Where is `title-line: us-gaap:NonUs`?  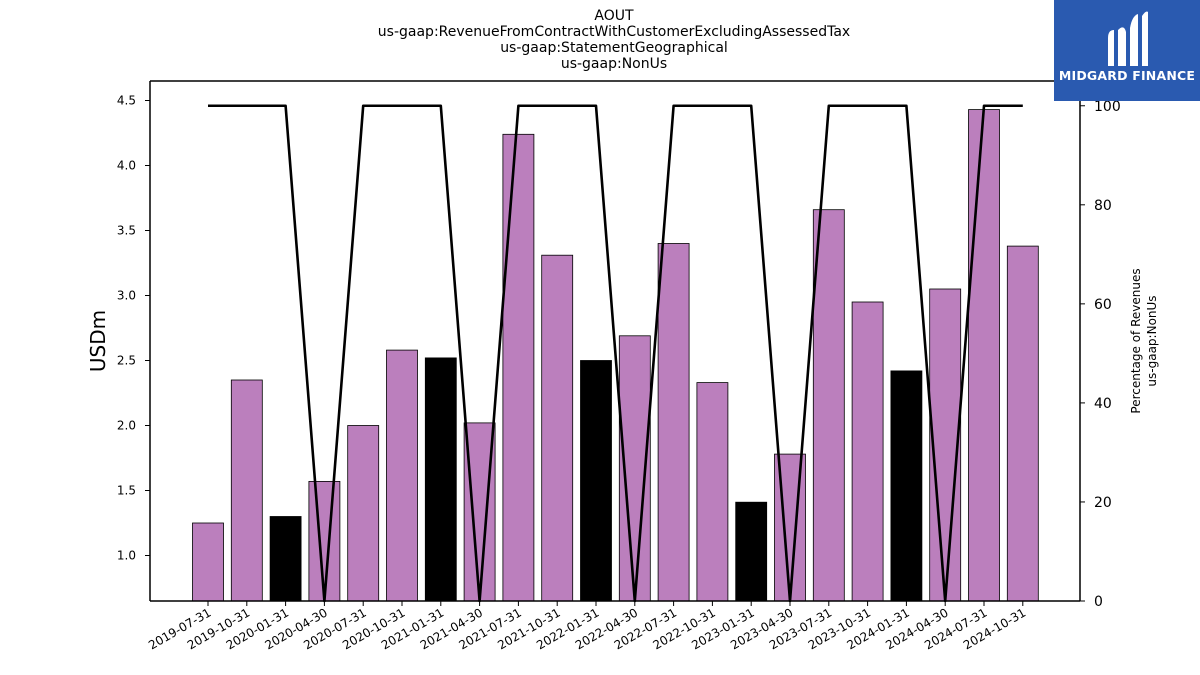
title-line: us-gaap:NonUs is located at coordinates (614, 64).